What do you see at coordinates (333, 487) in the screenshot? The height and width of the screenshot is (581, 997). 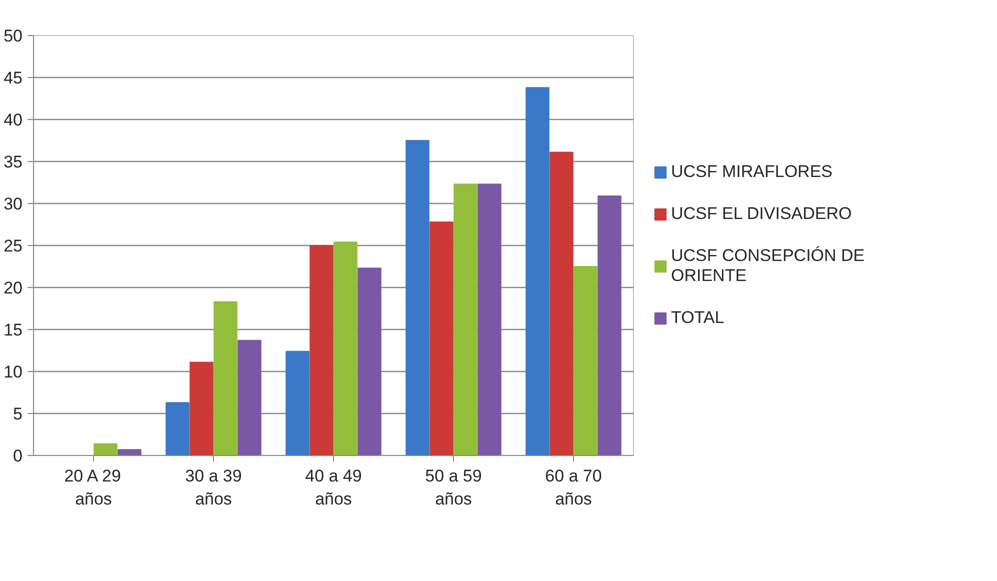 I see `x-tick-label: 40 a 49 años` at bounding box center [333, 487].